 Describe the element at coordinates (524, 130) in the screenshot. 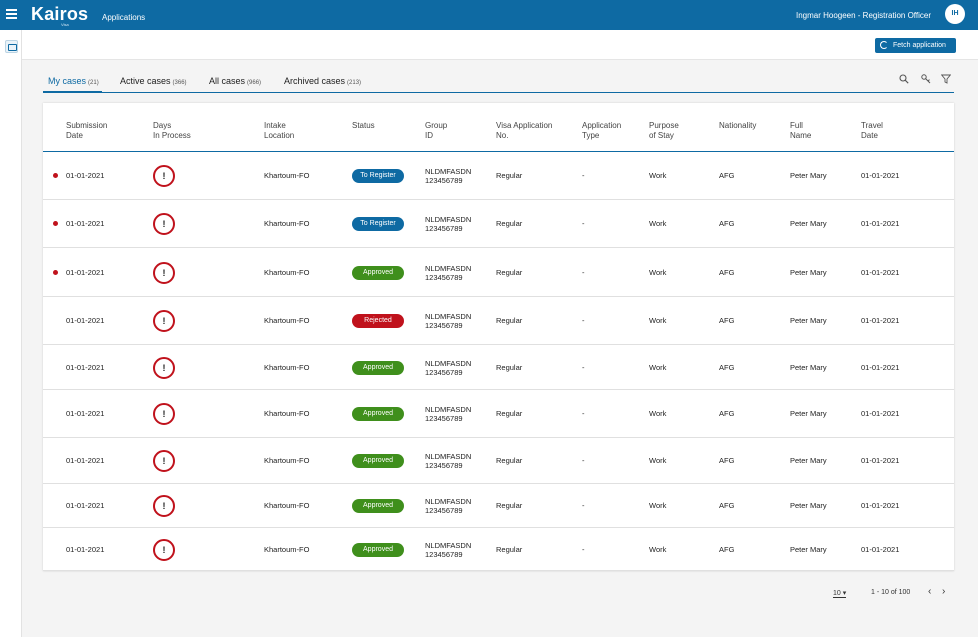

I see `column-header: Visa Application No.` at that location.